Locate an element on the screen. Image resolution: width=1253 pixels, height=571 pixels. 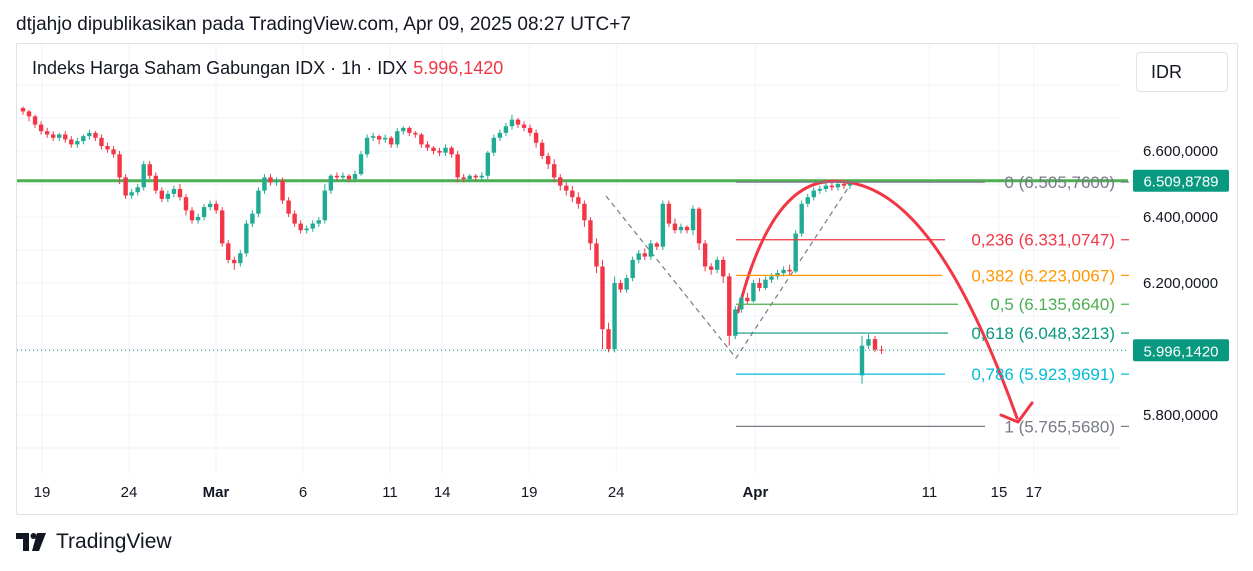
y-tick-label: 5.800,0000 is located at coordinates (1180, 415).